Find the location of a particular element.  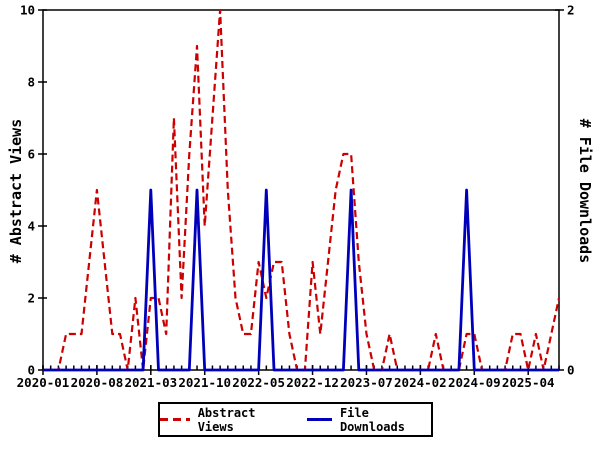

x-tick-label: 2021-03 is located at coordinates (150, 382).